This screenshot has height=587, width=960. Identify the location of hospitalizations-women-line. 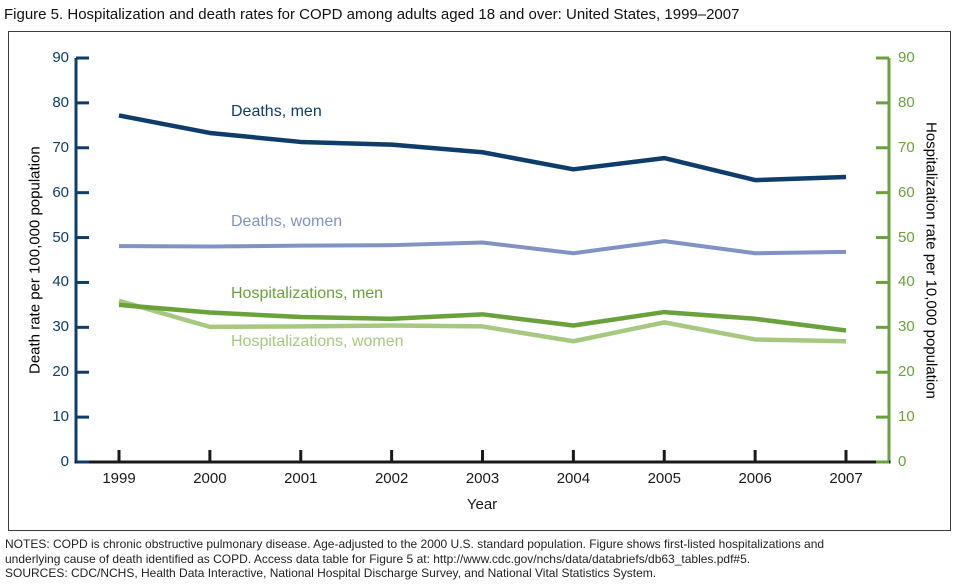
(482, 321).